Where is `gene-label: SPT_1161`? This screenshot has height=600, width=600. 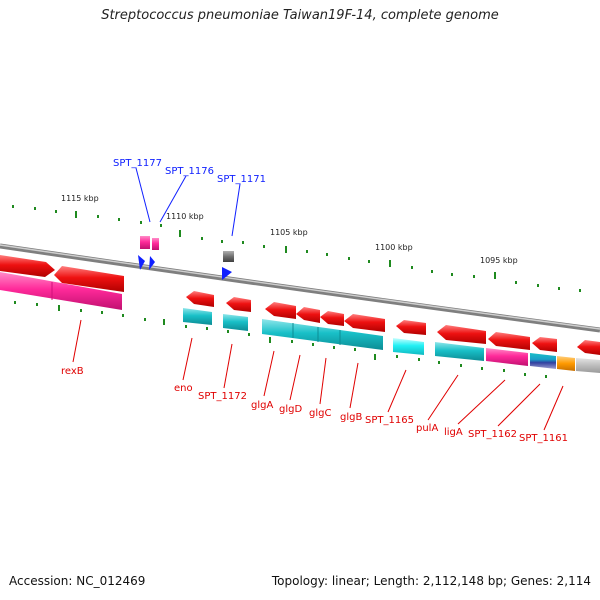
gene-label: SPT_1161 is located at coordinates (543, 438).